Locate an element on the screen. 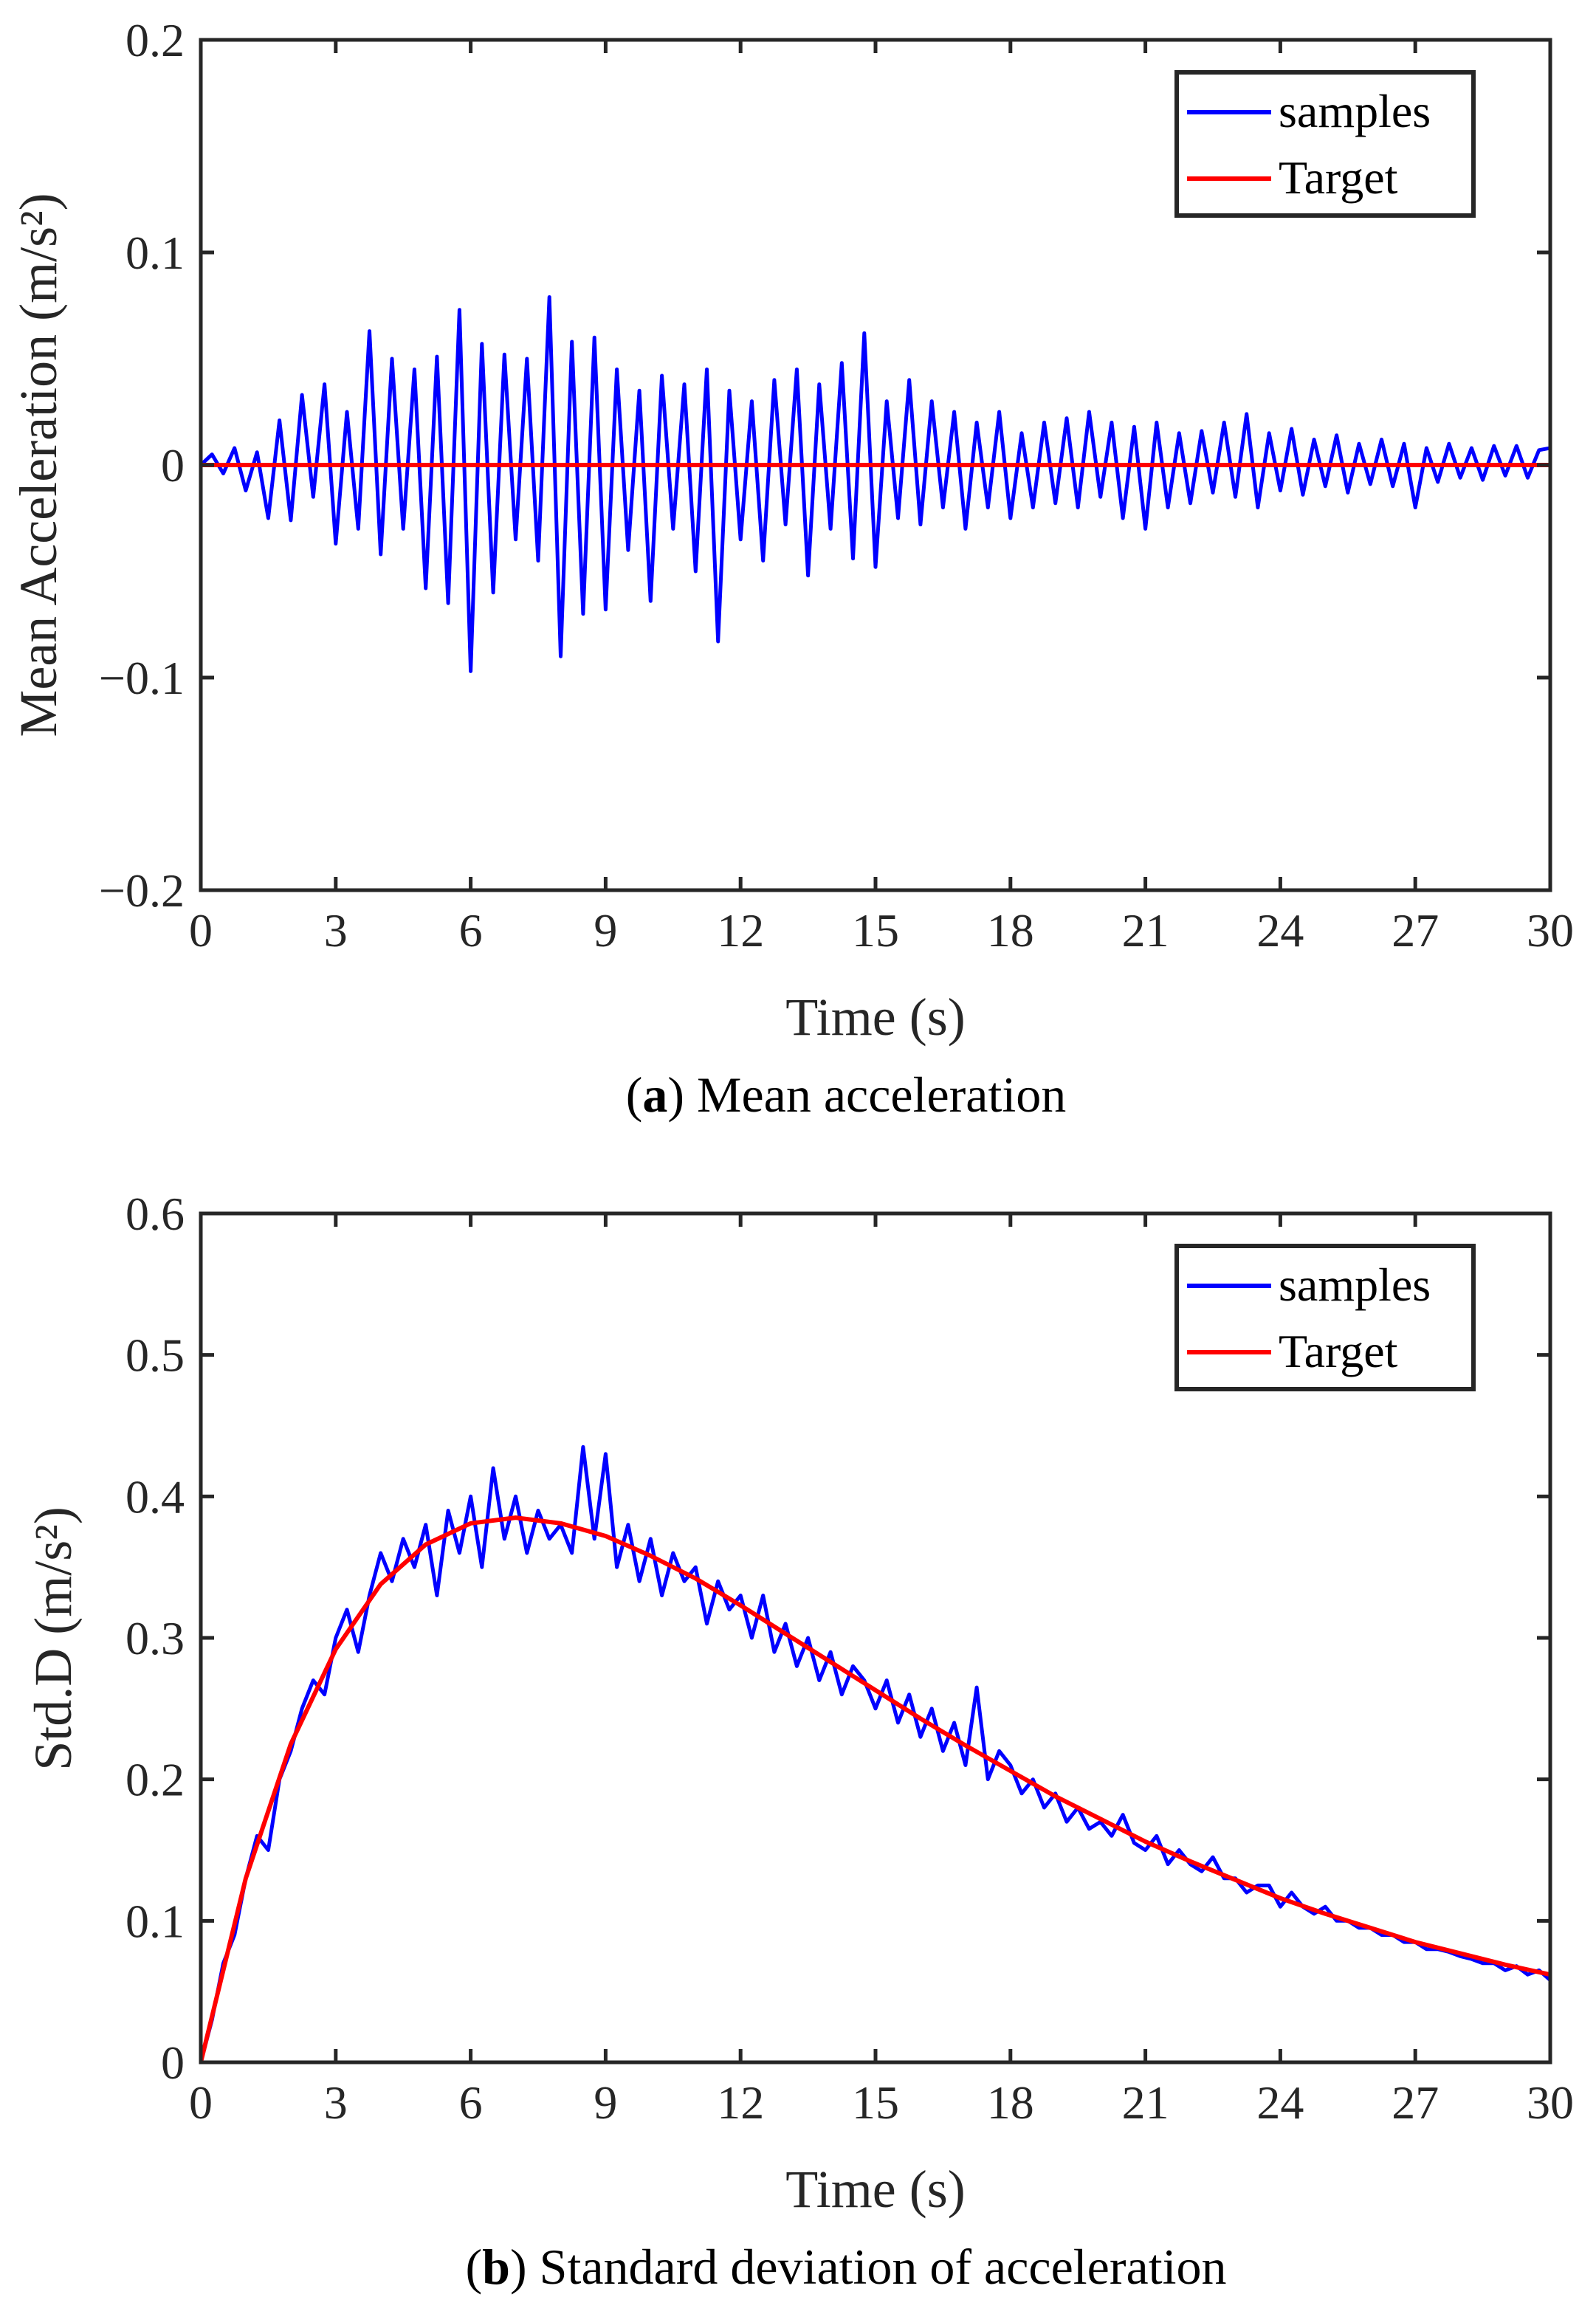 Image resolution: width=1596 pixels, height=2314 pixels. y-tick-label: 0.3 is located at coordinates (155, 1638).